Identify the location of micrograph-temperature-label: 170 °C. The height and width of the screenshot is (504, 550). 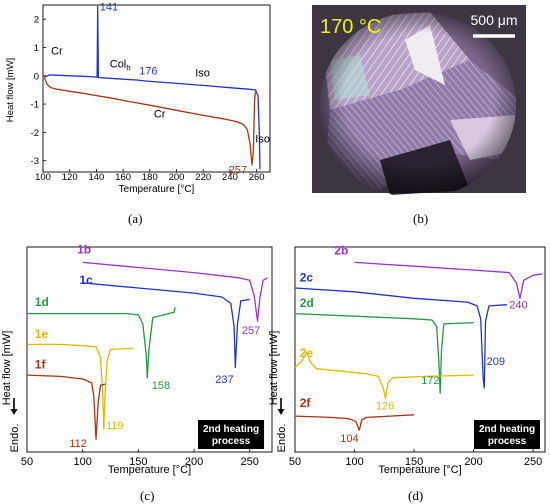
(350, 27).